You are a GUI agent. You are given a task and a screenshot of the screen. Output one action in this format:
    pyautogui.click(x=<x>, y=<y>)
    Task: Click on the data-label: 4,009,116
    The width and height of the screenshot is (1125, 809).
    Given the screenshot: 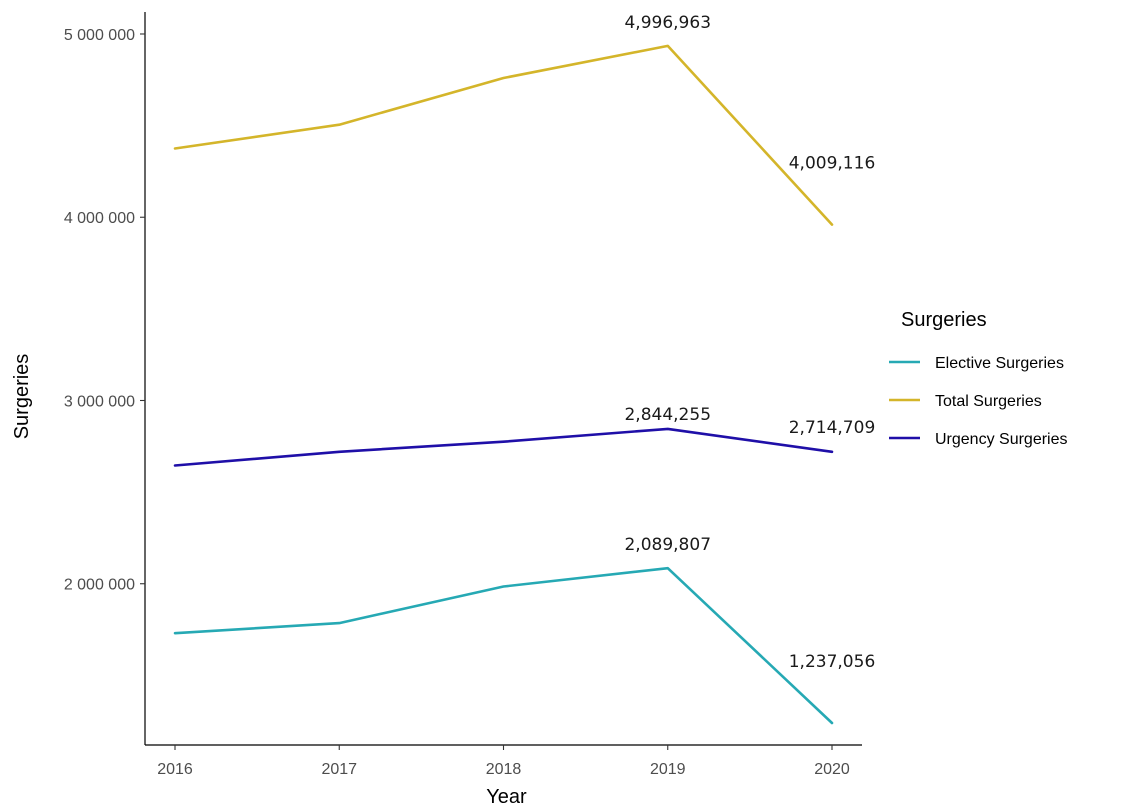 What is the action you would take?
    pyautogui.click(x=832, y=164)
    